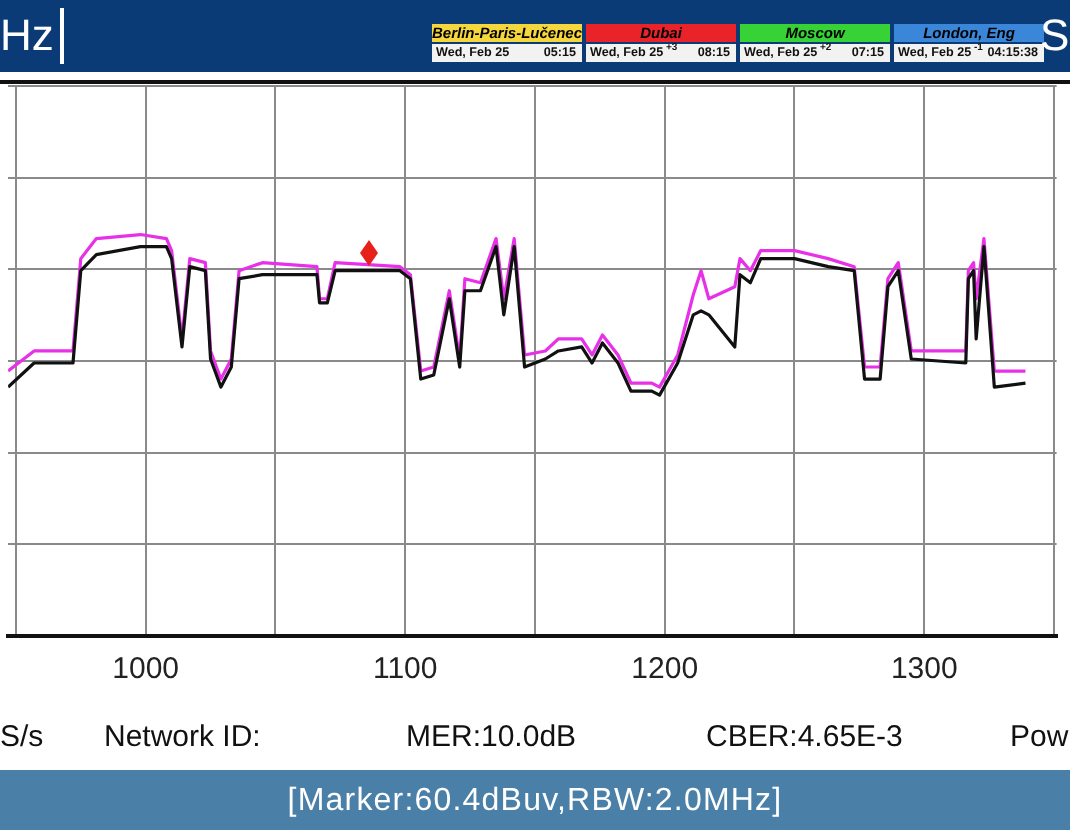 This screenshot has width=1070, height=830. Describe the element at coordinates (665, 669) in the screenshot. I see `x-tick-label: 1200` at that location.